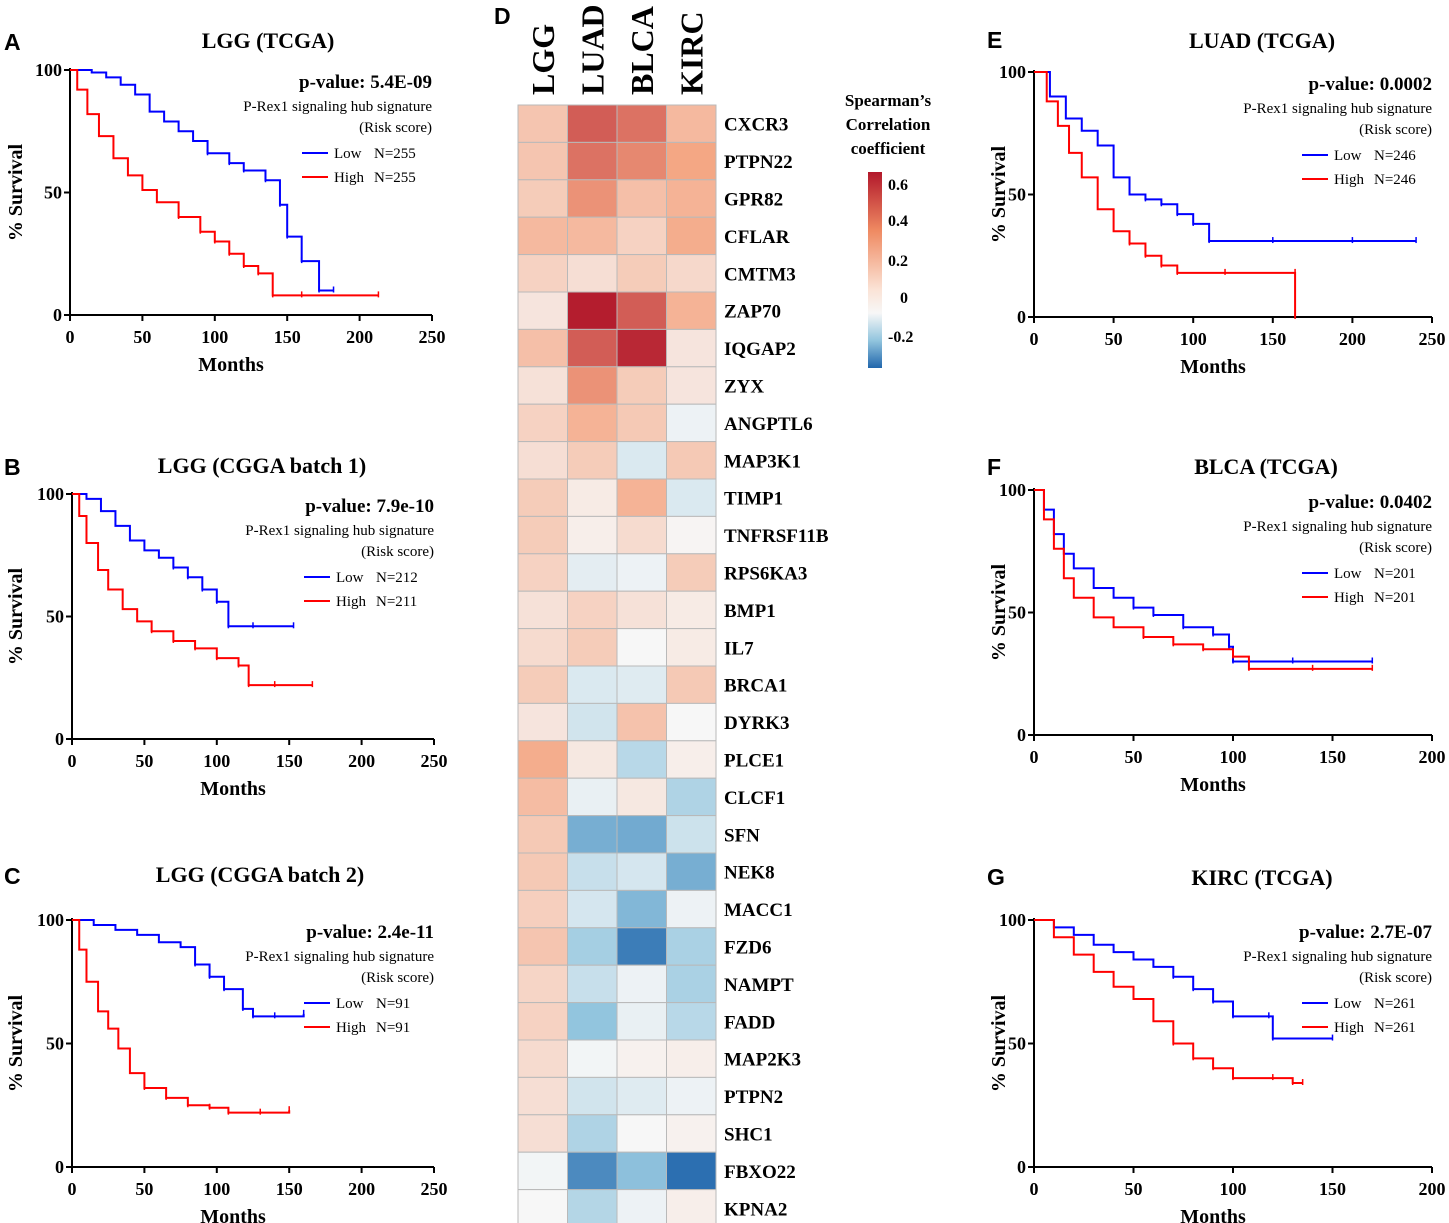  Describe the element at coordinates (750, 611) in the screenshot. I see `heatmap-row-label: BMP1` at that location.